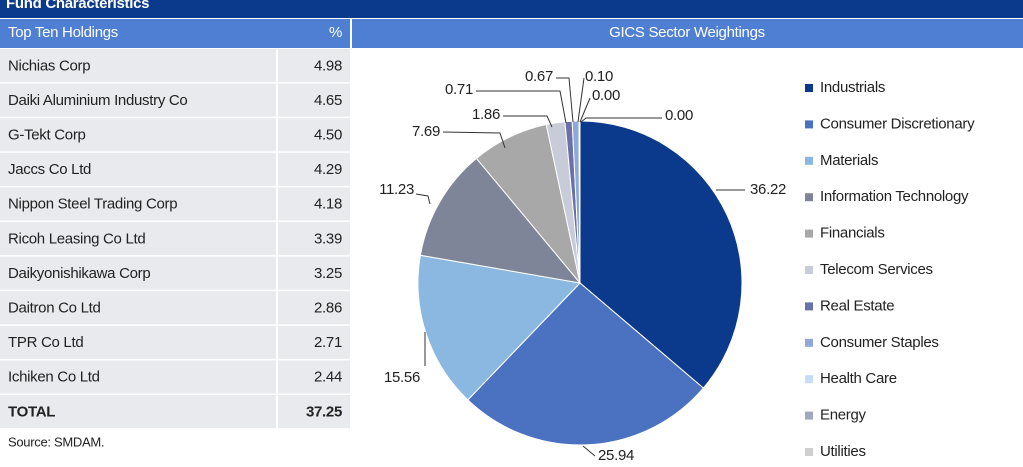 This screenshot has height=467, width=1023. What do you see at coordinates (843, 451) in the screenshot?
I see `legend-label: Utilities` at bounding box center [843, 451].